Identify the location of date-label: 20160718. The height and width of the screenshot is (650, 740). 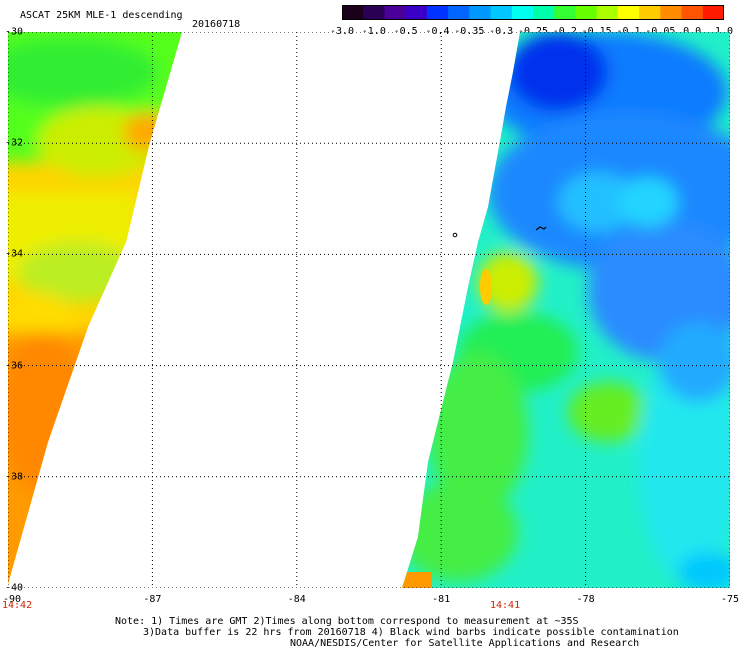
(216, 24).